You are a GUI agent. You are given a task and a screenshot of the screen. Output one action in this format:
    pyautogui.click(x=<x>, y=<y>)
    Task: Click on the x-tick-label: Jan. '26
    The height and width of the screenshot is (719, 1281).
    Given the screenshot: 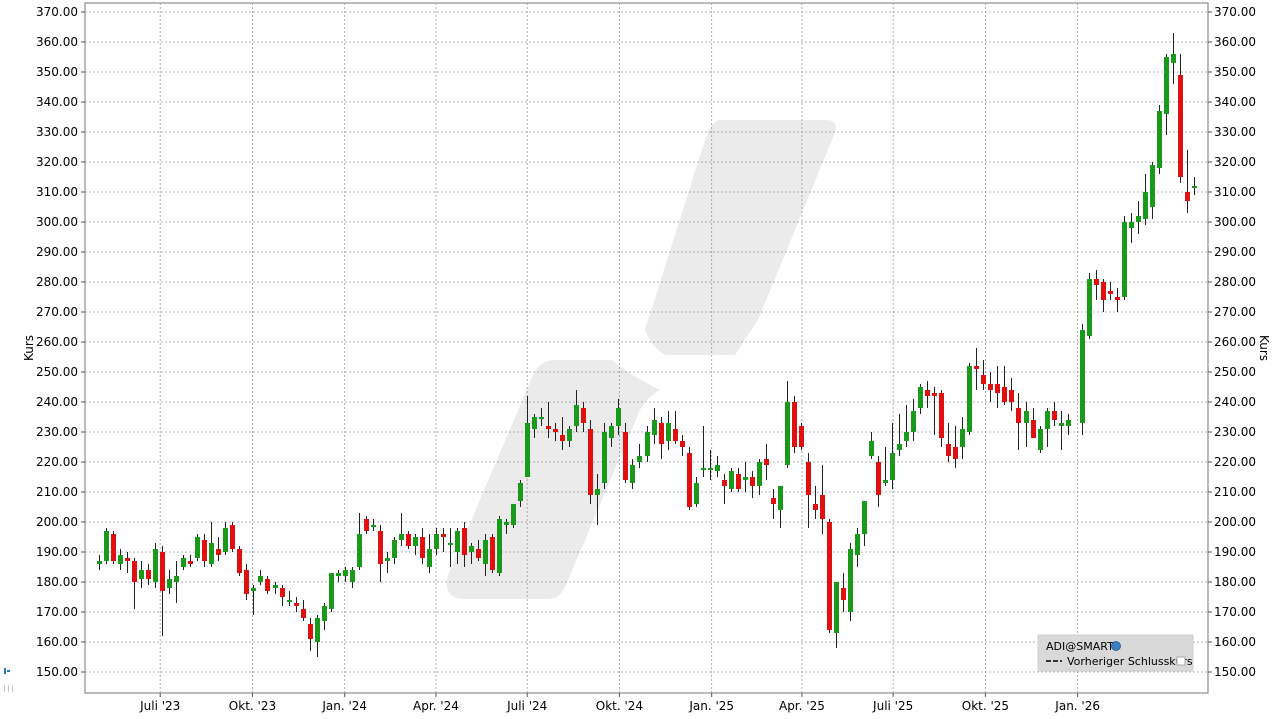 What is the action you would take?
    pyautogui.click(x=1077, y=706)
    